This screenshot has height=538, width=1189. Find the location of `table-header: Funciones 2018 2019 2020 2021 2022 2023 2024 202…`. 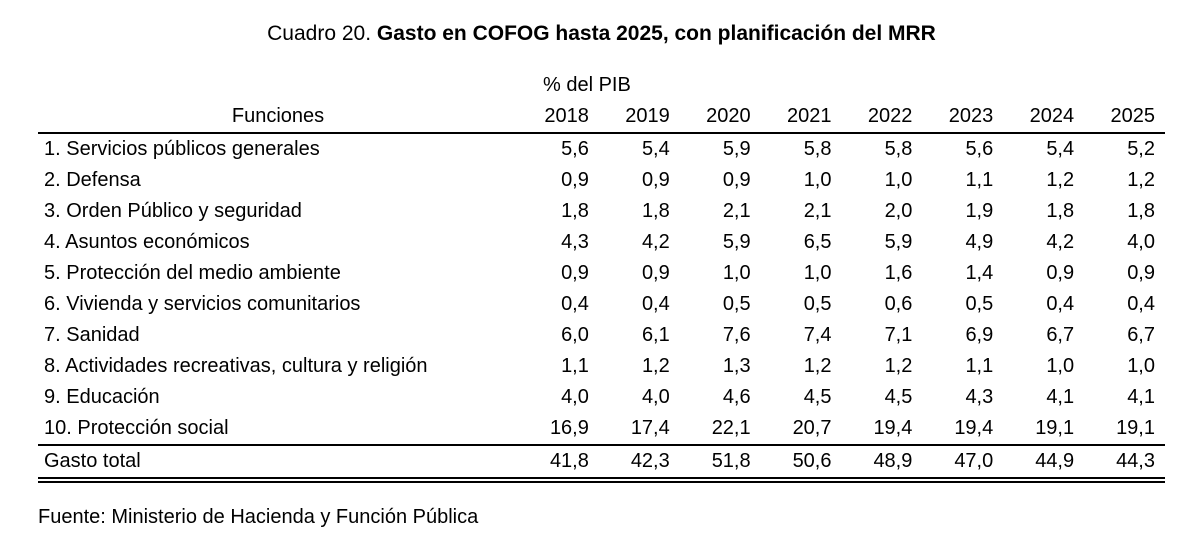

table-header: Funciones 2018 2019 2020 2021 2022 2023 2024 202… is located at coordinates (601, 117).